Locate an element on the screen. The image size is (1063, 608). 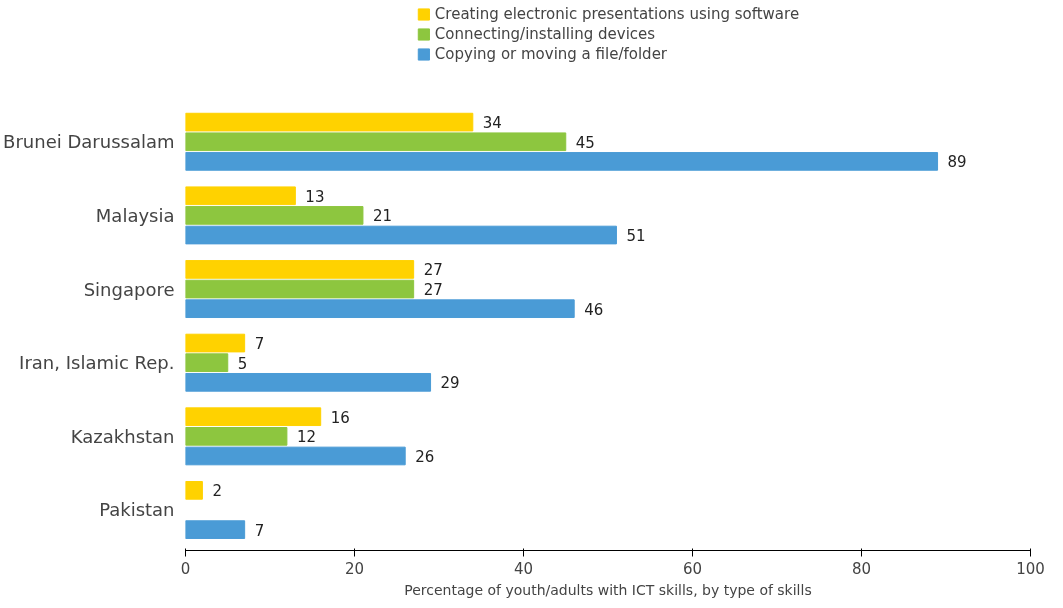
y-tick-label: Malaysia is located at coordinates (135, 215).